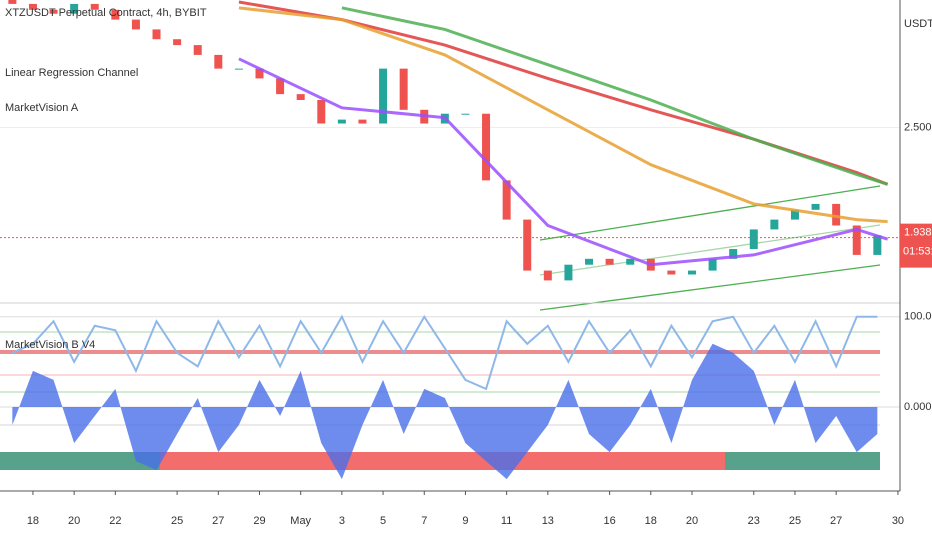 The height and width of the screenshot is (550, 932). Describe the element at coordinates (918, 233) in the screenshot. I see `last-price-label: 1.938` at that location.